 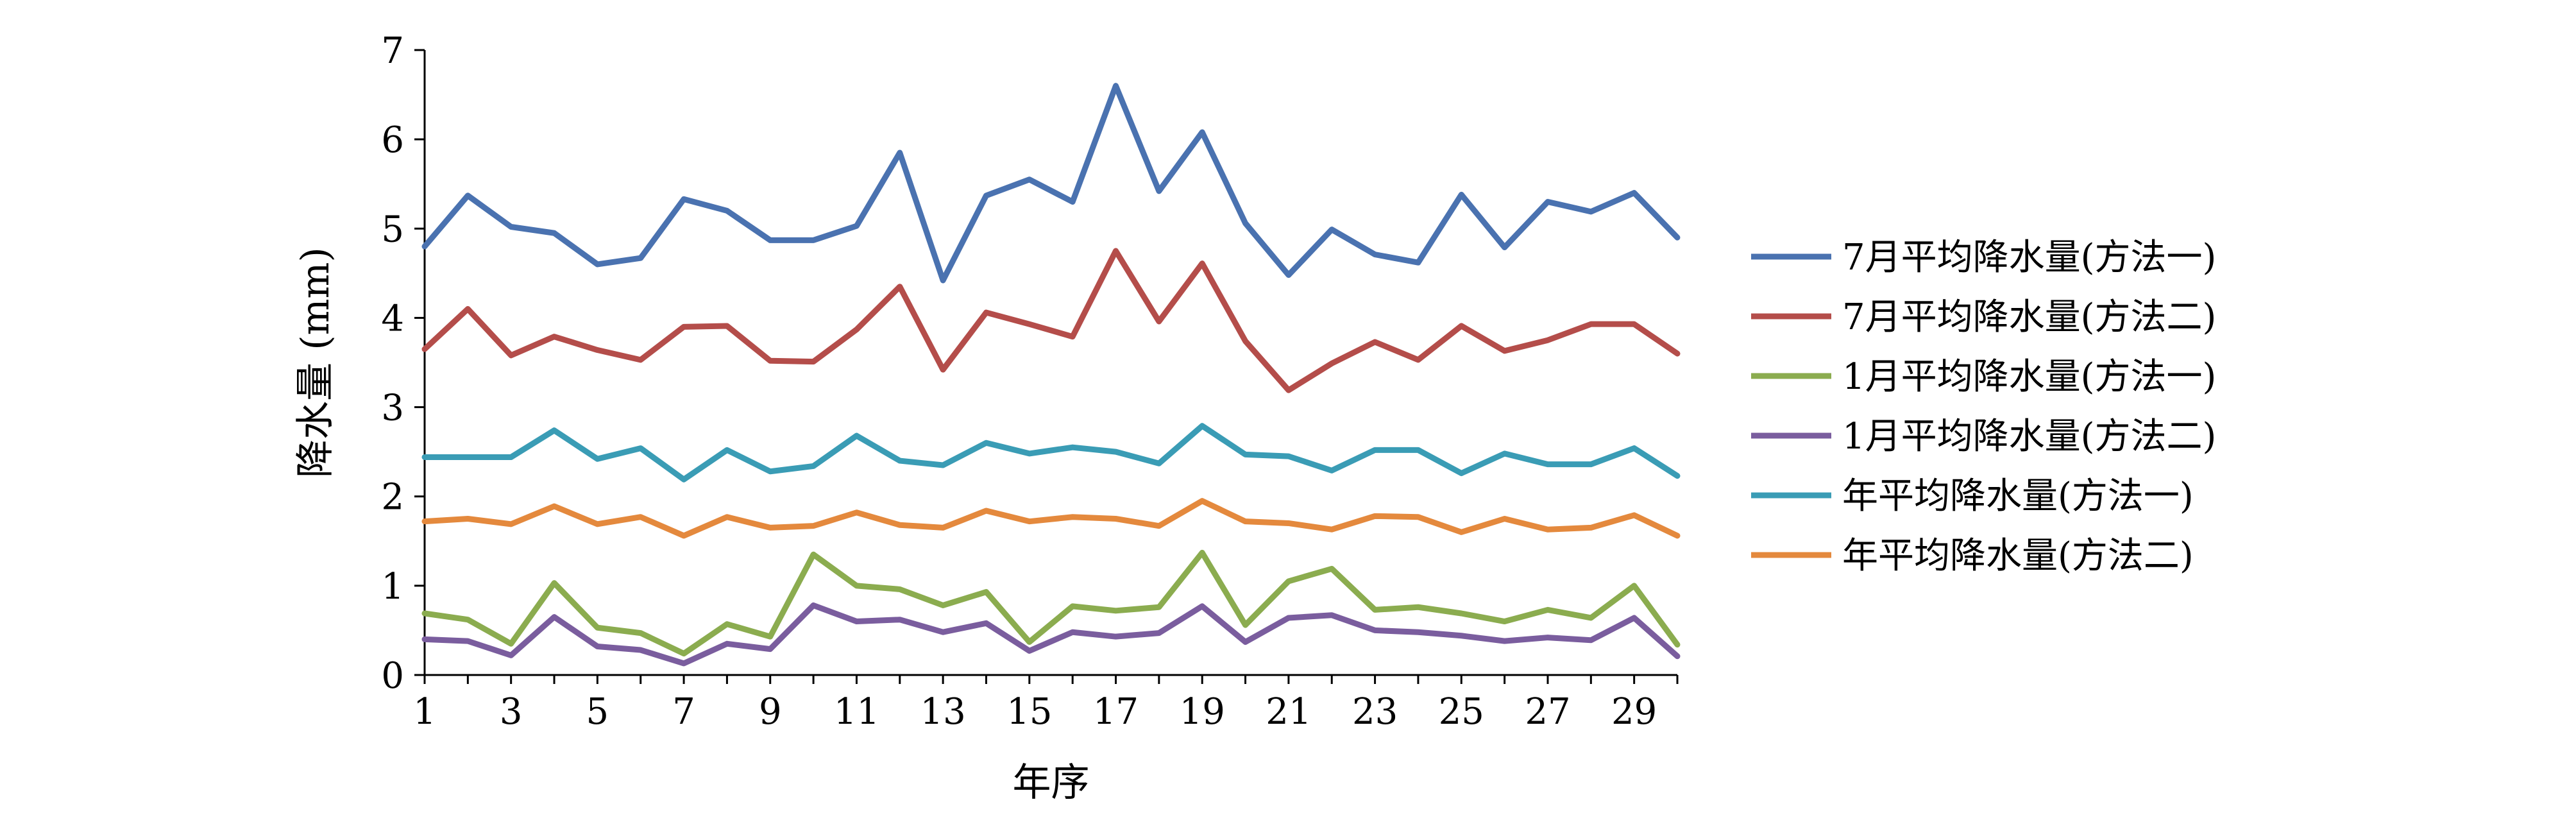 What do you see at coordinates (1029, 712) in the screenshot?
I see `x-tick-label: 15` at bounding box center [1029, 712].